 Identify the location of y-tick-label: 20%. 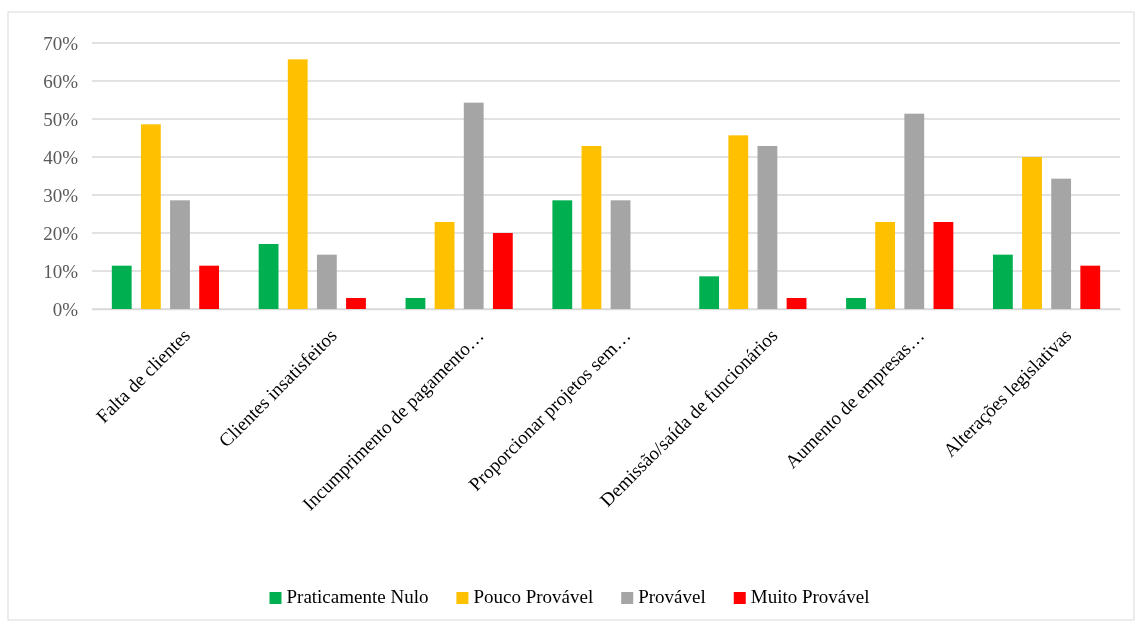
(61, 233).